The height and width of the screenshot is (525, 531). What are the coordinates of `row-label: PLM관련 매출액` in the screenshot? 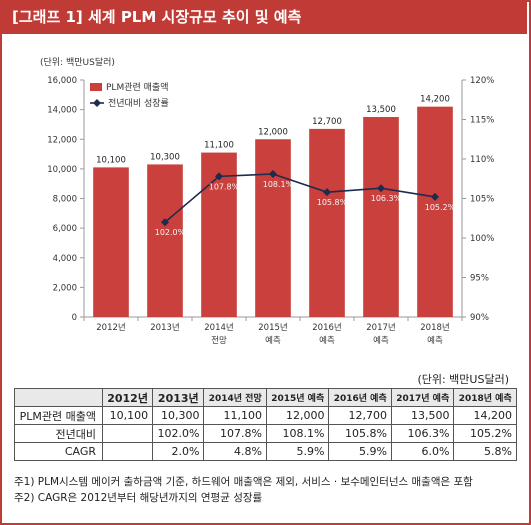 It's located at (58, 415).